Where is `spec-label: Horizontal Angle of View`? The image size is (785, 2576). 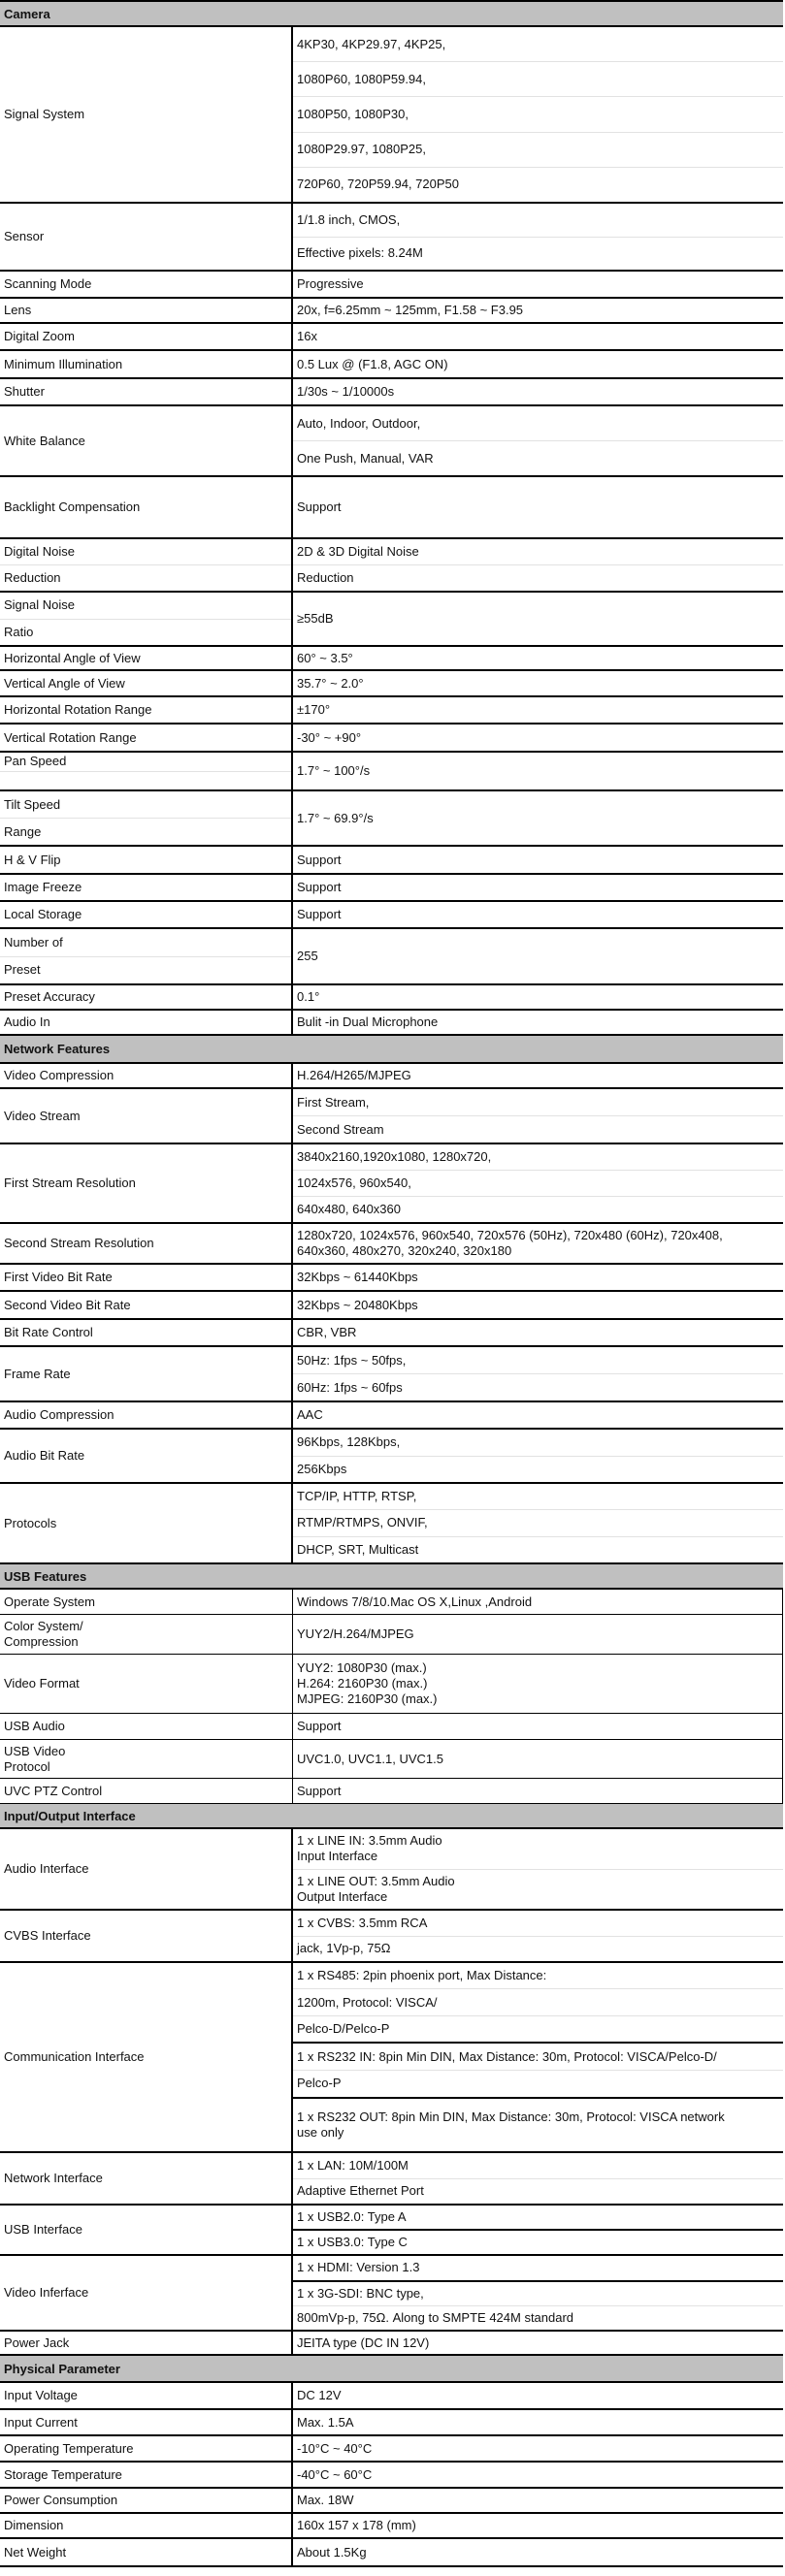
spec-label: Horizontal Angle of View is located at coordinates (146, 658).